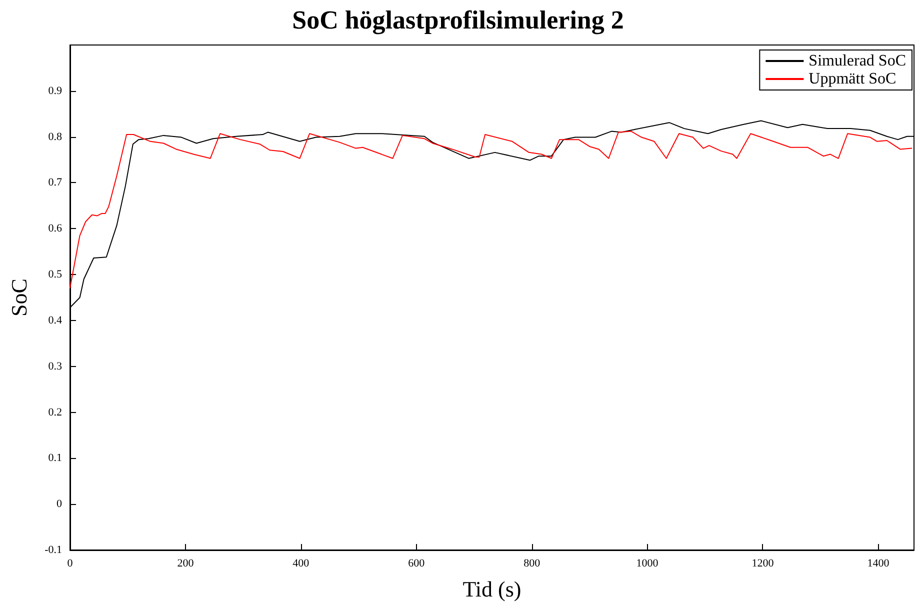 This screenshot has height=605, width=916. What do you see at coordinates (55, 136) in the screenshot?
I see `y-tick-label: 0.8` at bounding box center [55, 136].